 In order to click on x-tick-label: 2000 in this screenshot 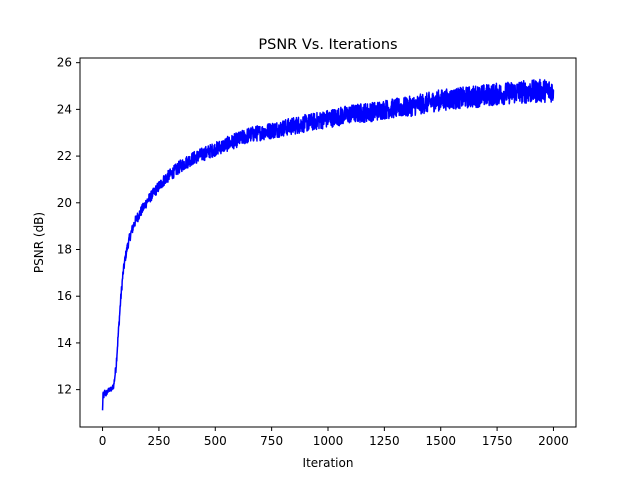, I will do `click(553, 441)`.